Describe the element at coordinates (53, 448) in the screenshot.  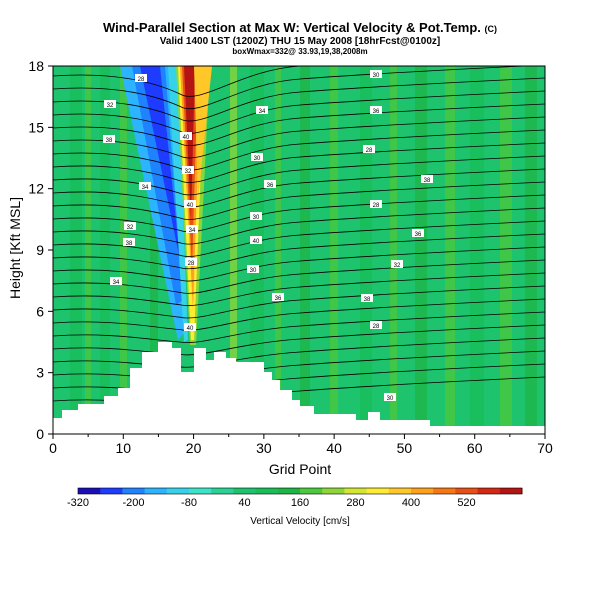
I see `x-tick-label: 0` at that location.